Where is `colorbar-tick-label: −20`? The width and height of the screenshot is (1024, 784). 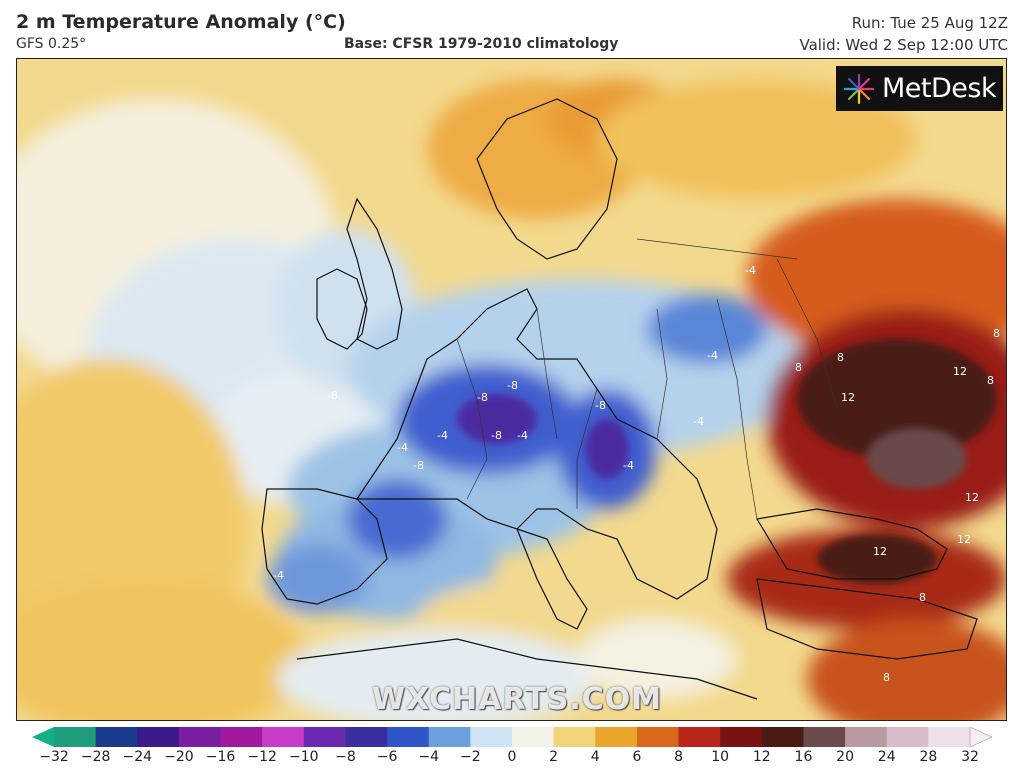 colorbar-tick-label: −20 is located at coordinates (179, 757).